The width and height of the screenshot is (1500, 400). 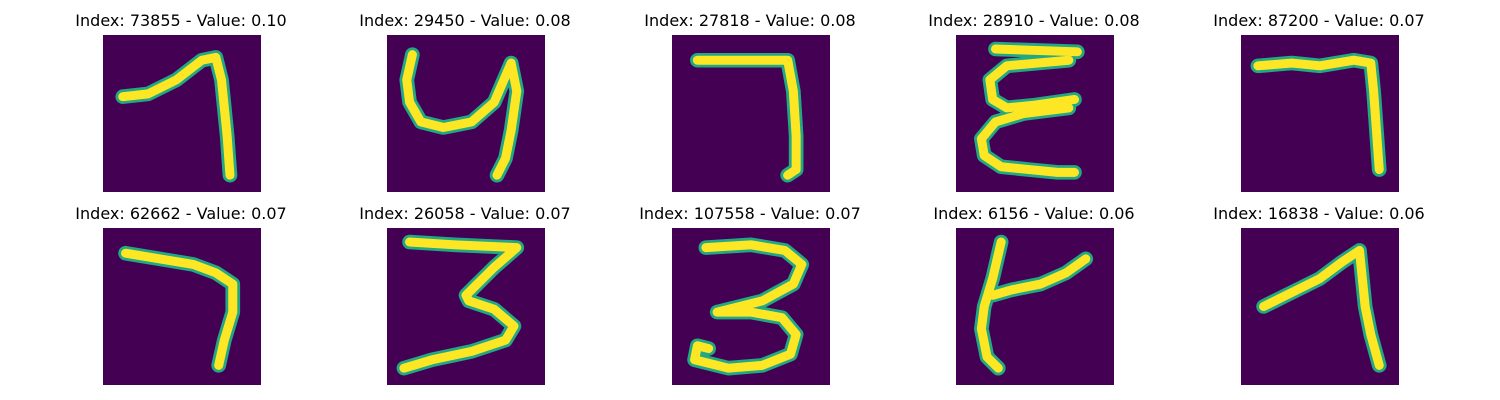 I want to click on panel-title: Index: 27818 - Value: 0.08, so click(x=750, y=20).